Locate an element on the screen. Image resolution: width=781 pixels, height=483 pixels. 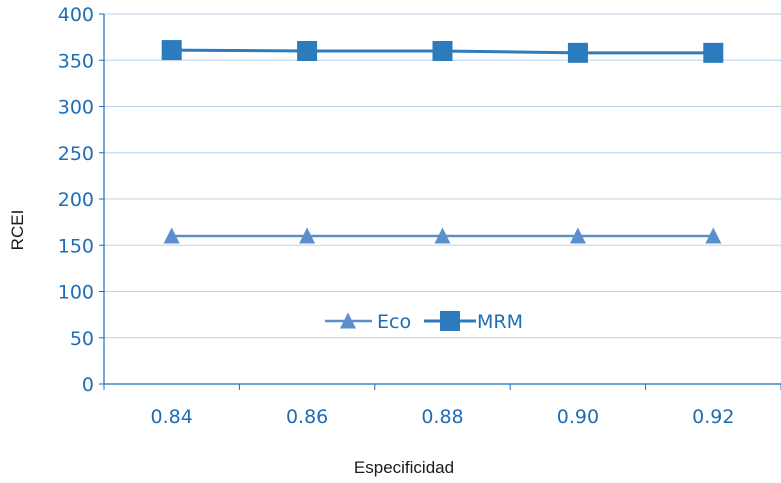
y-tick-label: 300 is located at coordinates (76, 108).